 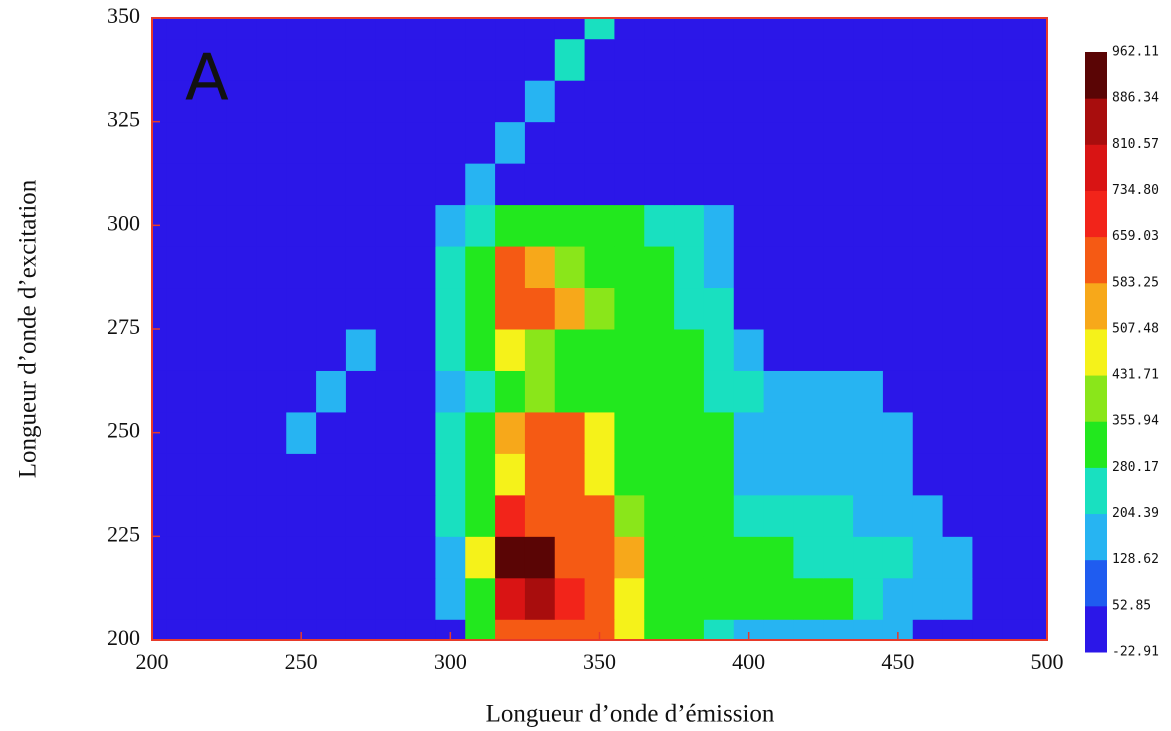 What do you see at coordinates (1135, 513) in the screenshot?
I see `colorbar-label: 204.39` at bounding box center [1135, 513].